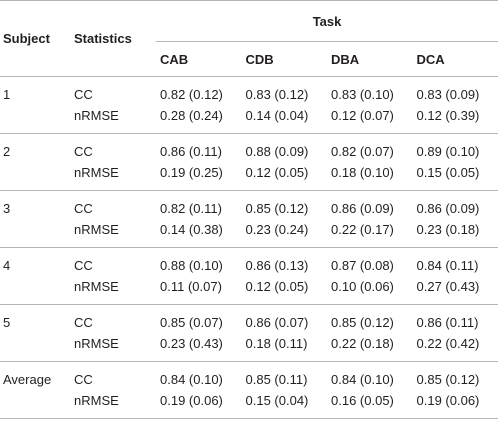  I want to click on value-cell-dba: 0.84 (0.10) 0.16 (0.05), so click(370, 390).